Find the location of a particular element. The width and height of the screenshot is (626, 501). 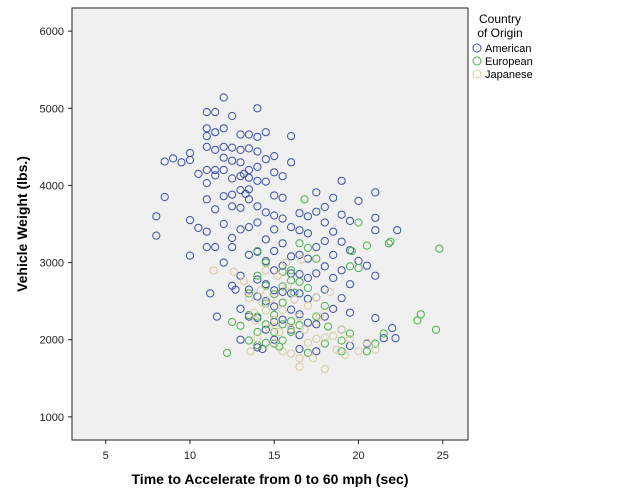

y-axis: 1000 2000 3000 4000 5000 6000 is located at coordinates (56, 225).